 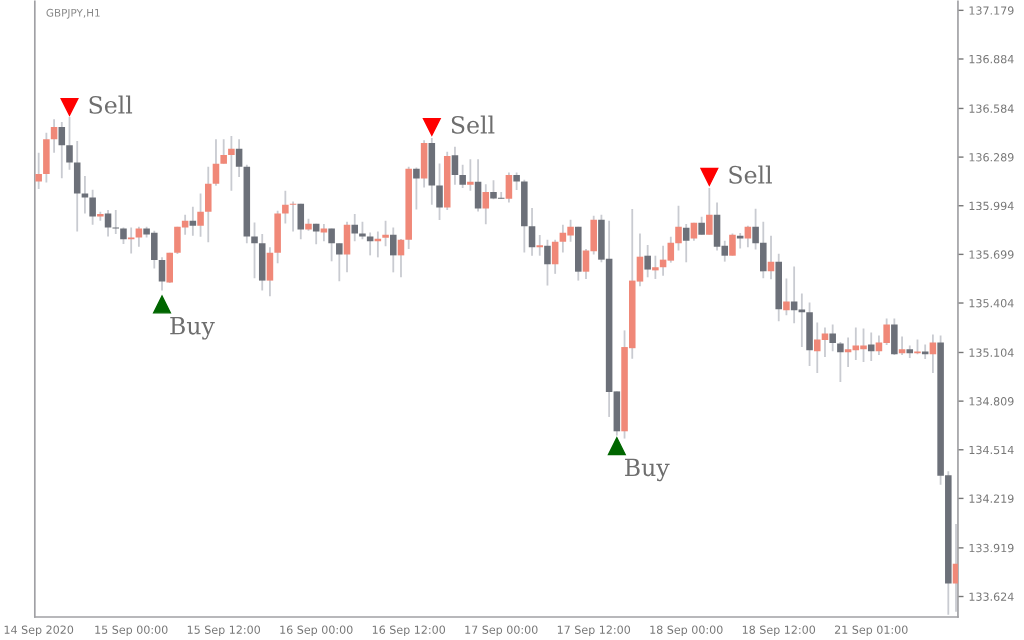 I want to click on y-tick-label: 135.994, so click(x=991, y=206).